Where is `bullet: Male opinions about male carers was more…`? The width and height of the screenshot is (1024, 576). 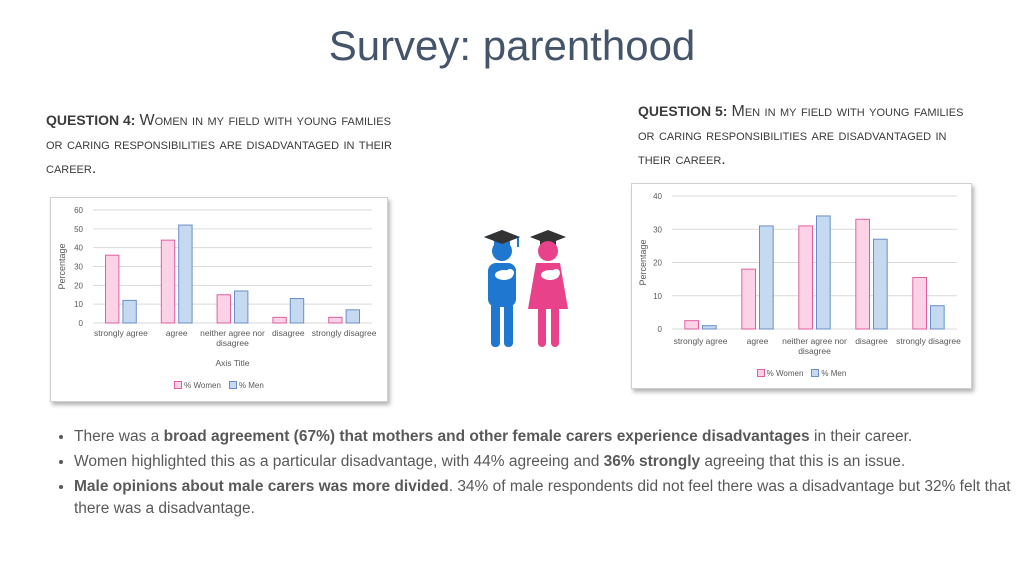 bullet: Male opinions about male carers was more… is located at coordinates (544, 498).